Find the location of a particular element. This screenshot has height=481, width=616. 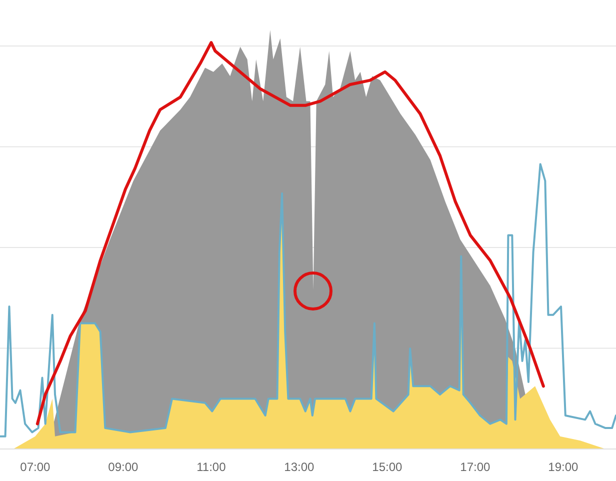

x-tick-label: 15:00 is located at coordinates (387, 467).